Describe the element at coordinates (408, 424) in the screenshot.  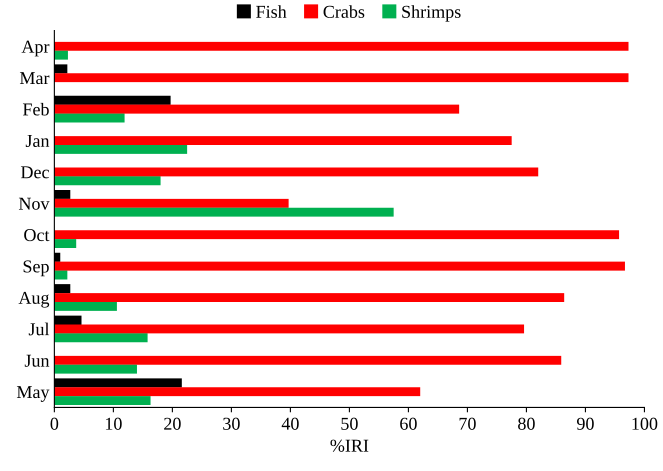
I see `x-tick-label: 60` at that location.